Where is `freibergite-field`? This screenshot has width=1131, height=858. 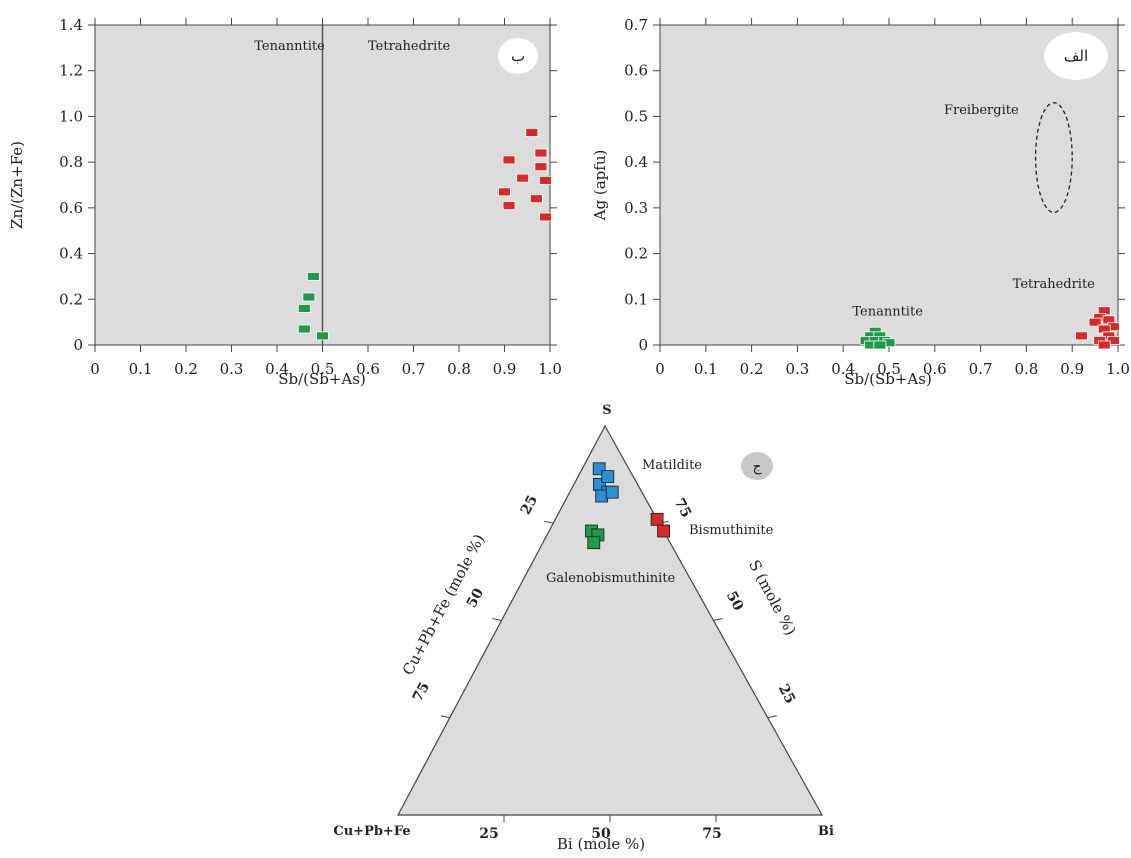
freibergite-field is located at coordinates (1053, 158).